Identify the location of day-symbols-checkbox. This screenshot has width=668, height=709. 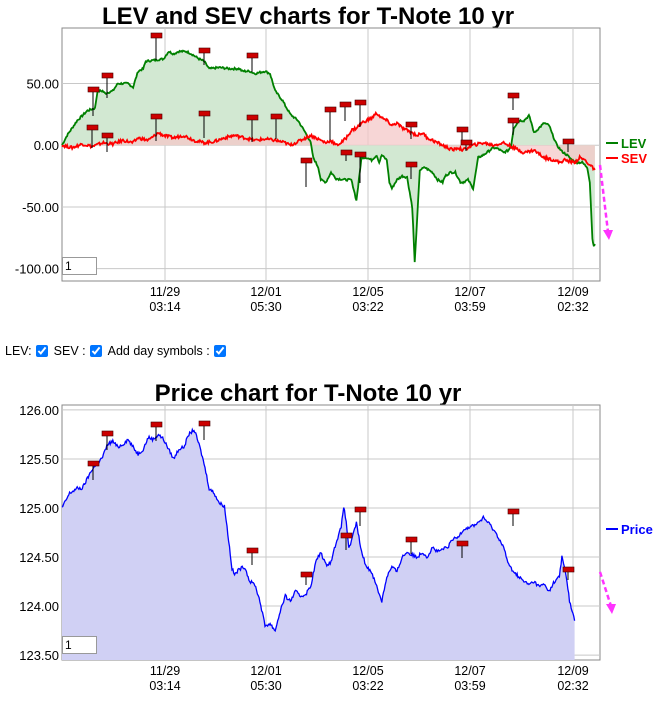
(219, 351).